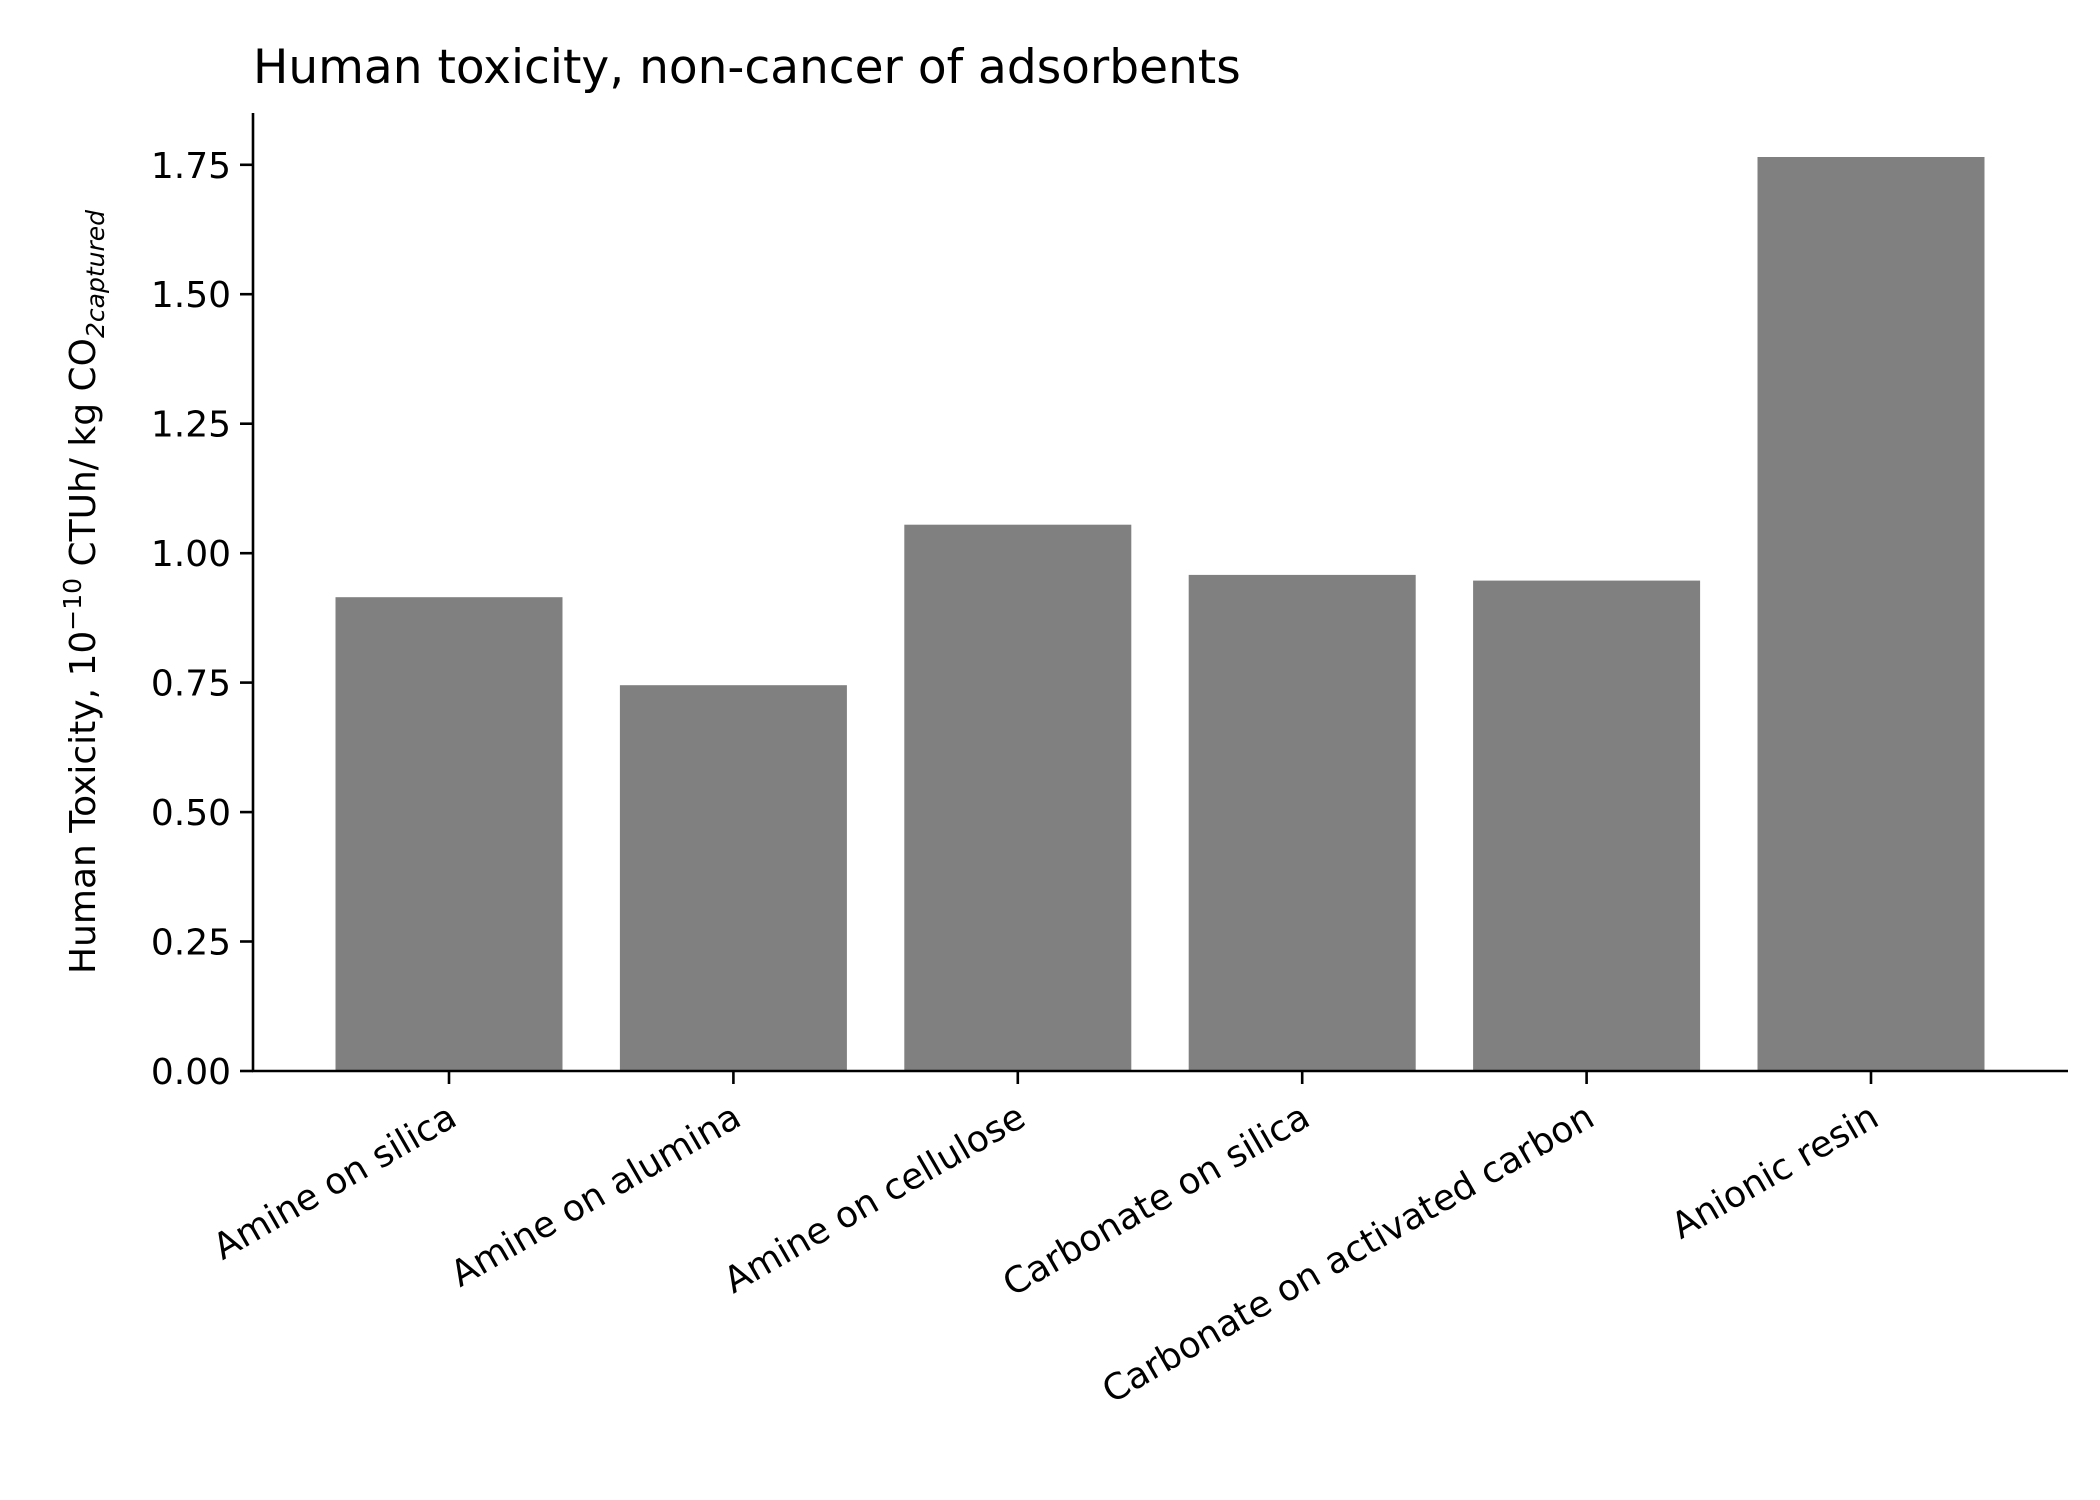 Image resolution: width=2100 pixels, height=1500 pixels. I want to click on y-tick-label: 1.75, so click(191, 166).